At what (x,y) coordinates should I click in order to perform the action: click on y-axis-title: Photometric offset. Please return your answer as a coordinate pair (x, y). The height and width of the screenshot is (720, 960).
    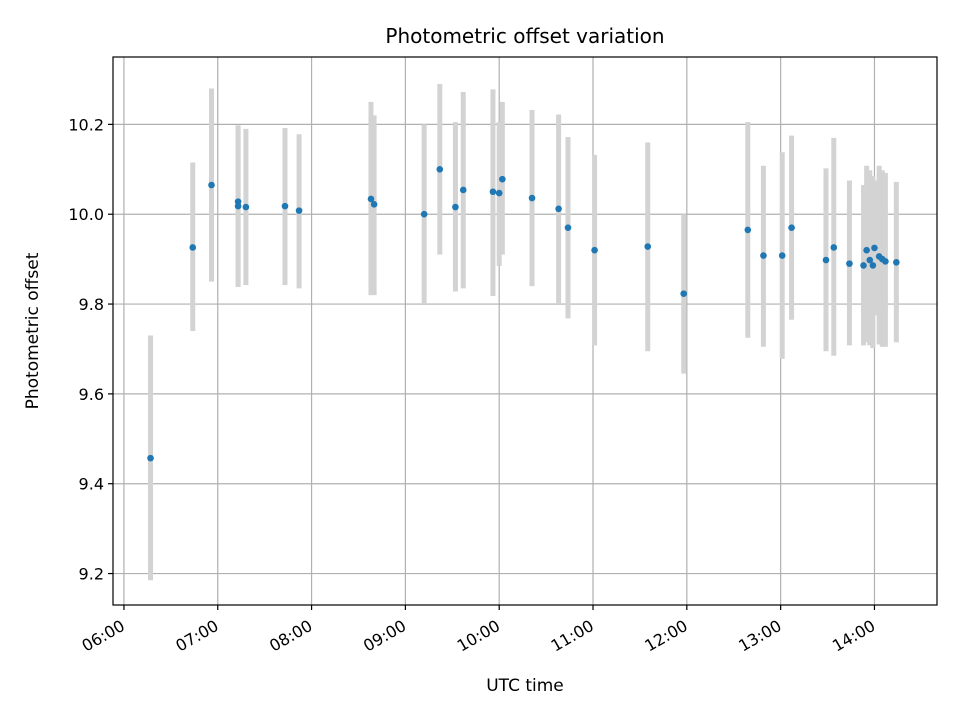
    Looking at the image, I should click on (33, 330).